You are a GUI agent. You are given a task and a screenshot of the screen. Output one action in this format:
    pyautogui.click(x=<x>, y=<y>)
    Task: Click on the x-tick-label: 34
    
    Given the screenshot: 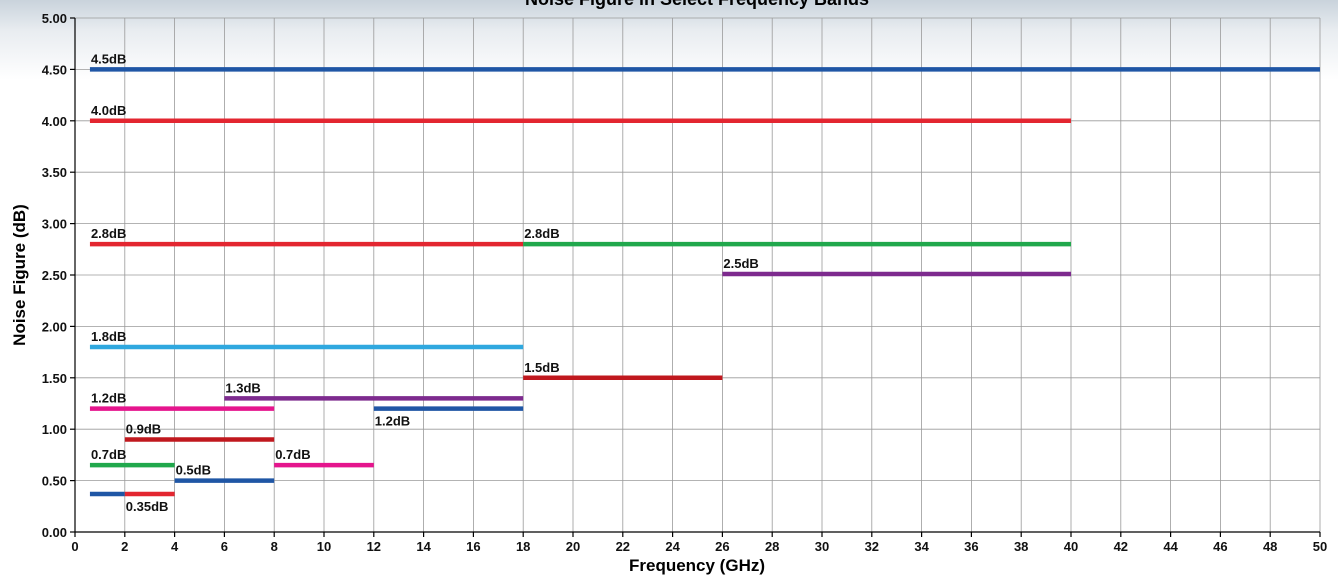 What is the action you would take?
    pyautogui.click(x=921, y=546)
    